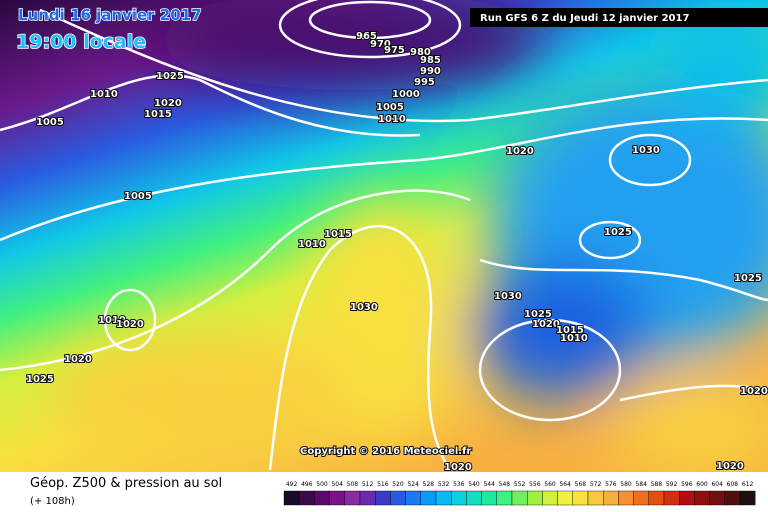 The width and height of the screenshot is (768, 512). I want to click on isobar-label: 1000, so click(406, 94).